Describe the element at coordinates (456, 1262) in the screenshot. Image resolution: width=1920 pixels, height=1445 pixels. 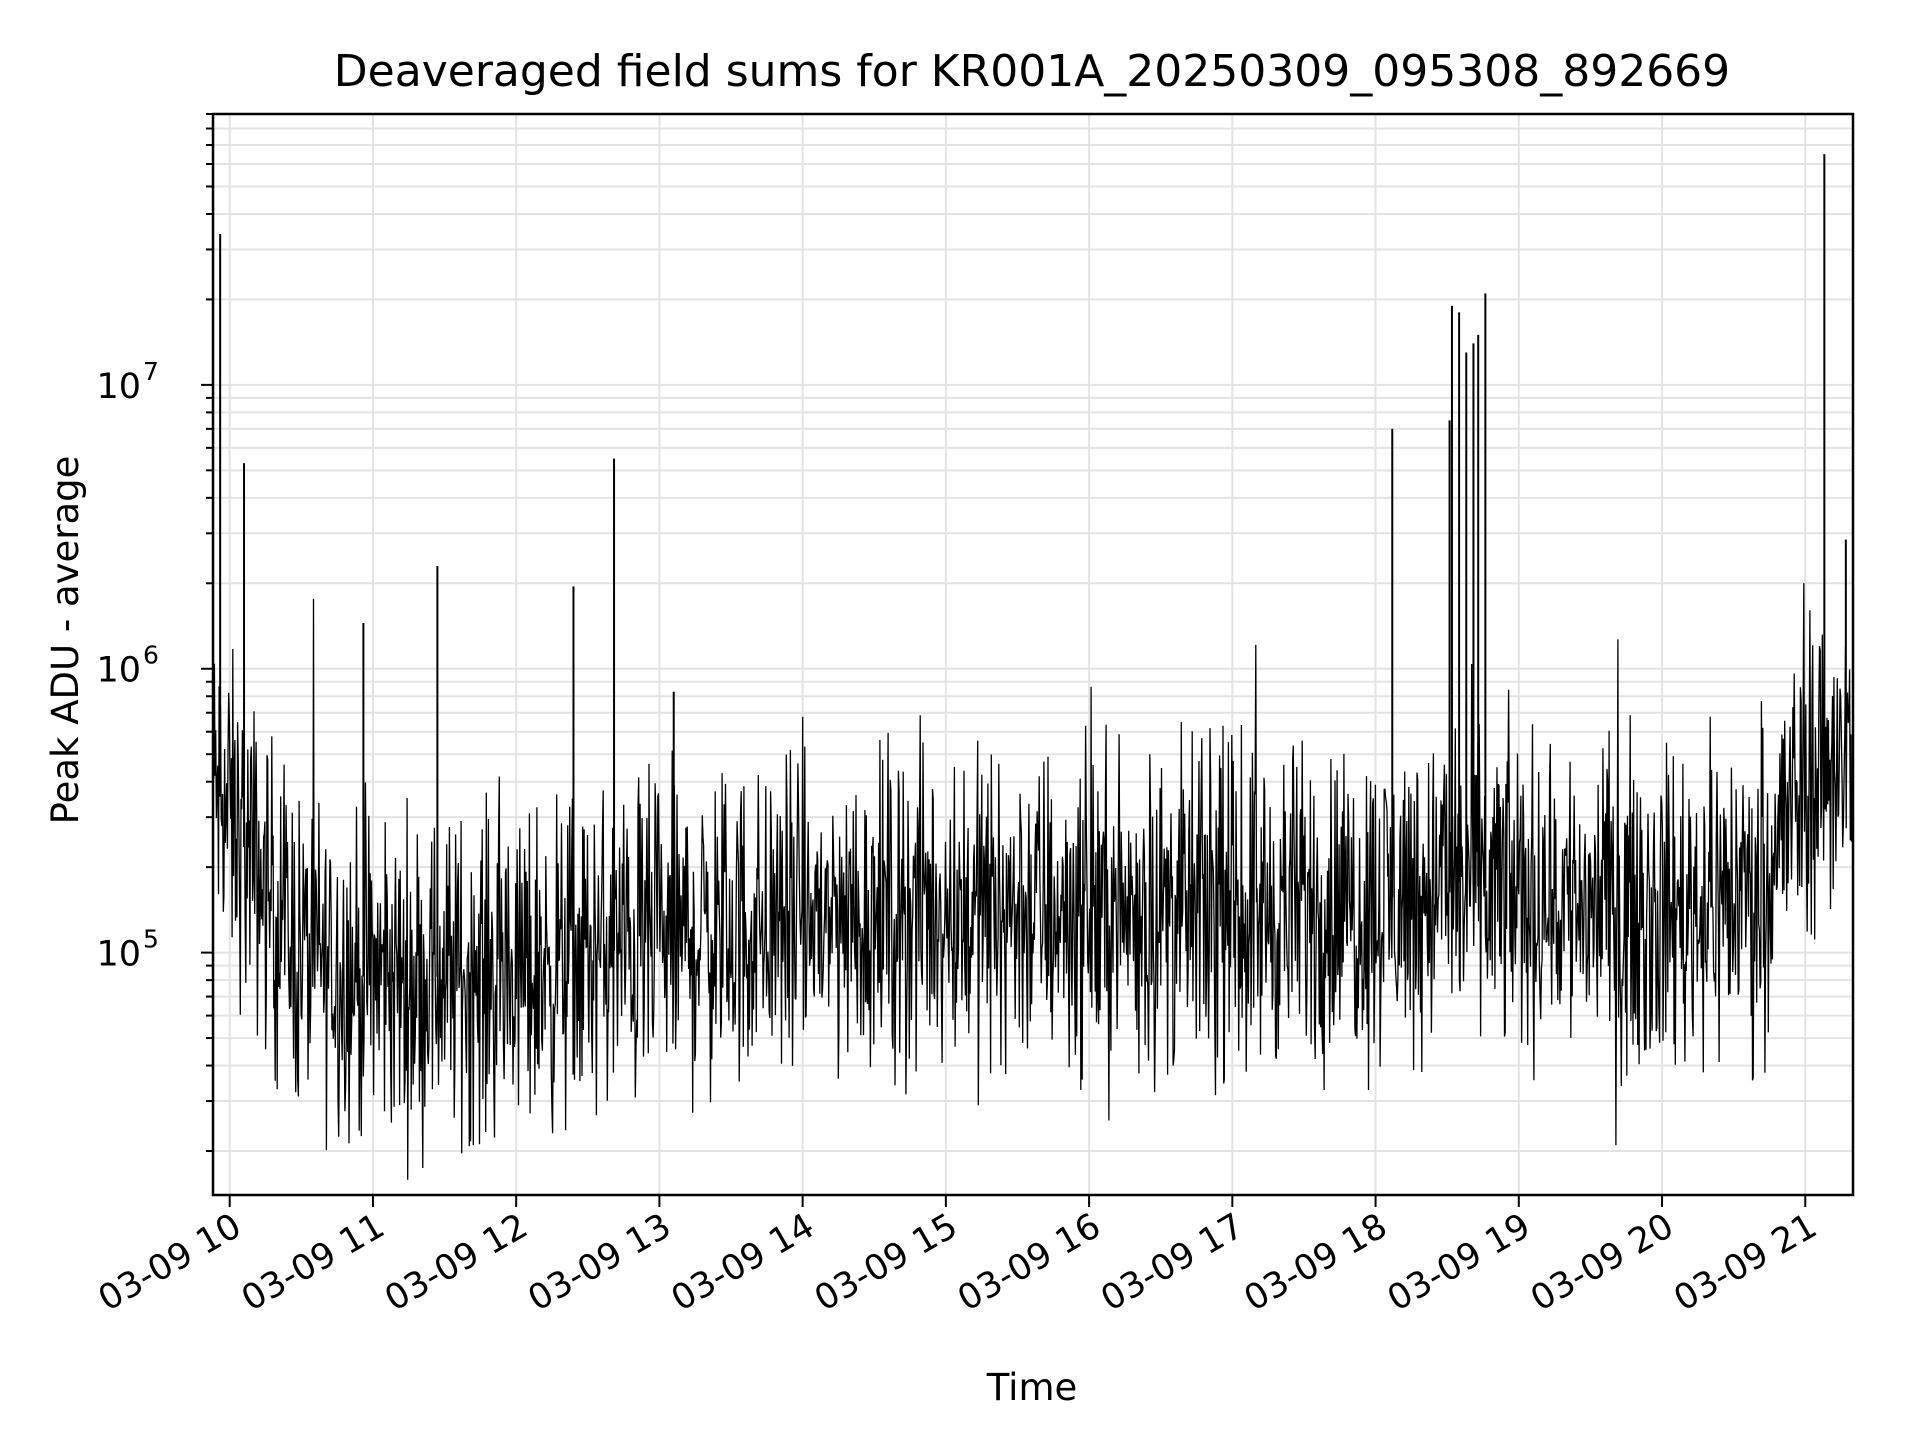
I see `x-tick-label: 03-09 12` at that location.